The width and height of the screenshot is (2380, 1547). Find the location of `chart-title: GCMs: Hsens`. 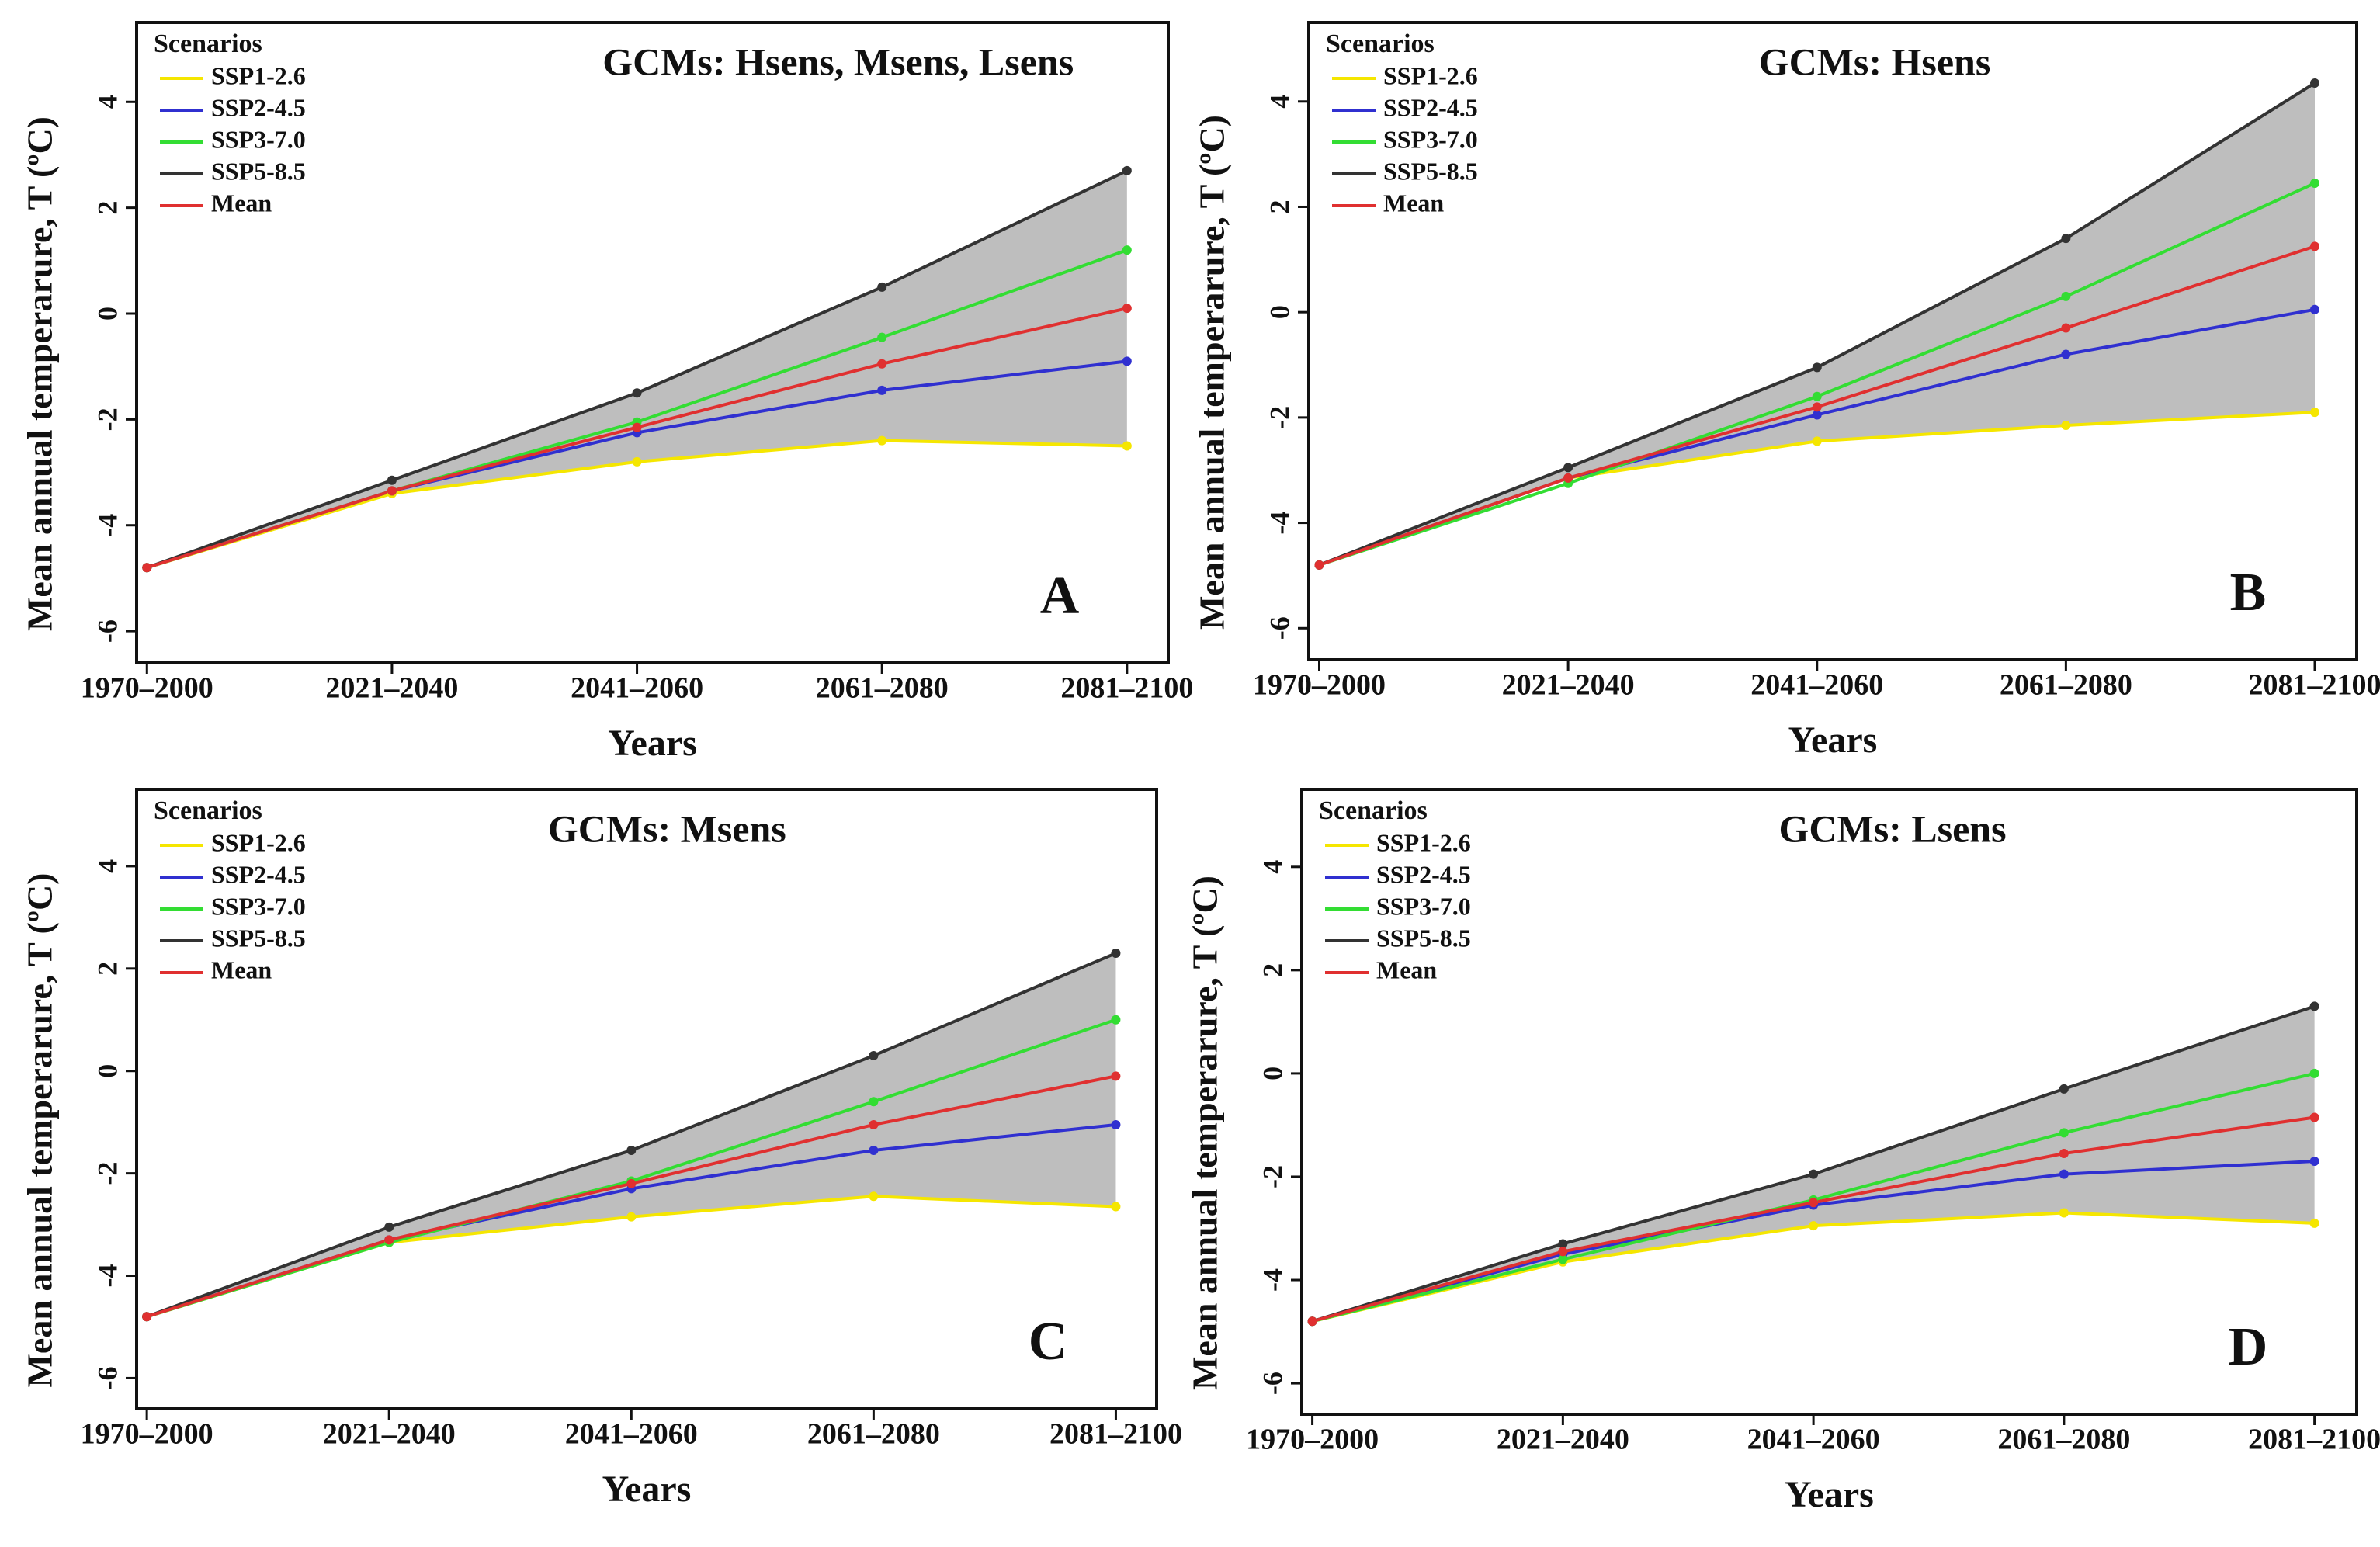

chart-title: GCMs: Hsens is located at coordinates (1875, 61).